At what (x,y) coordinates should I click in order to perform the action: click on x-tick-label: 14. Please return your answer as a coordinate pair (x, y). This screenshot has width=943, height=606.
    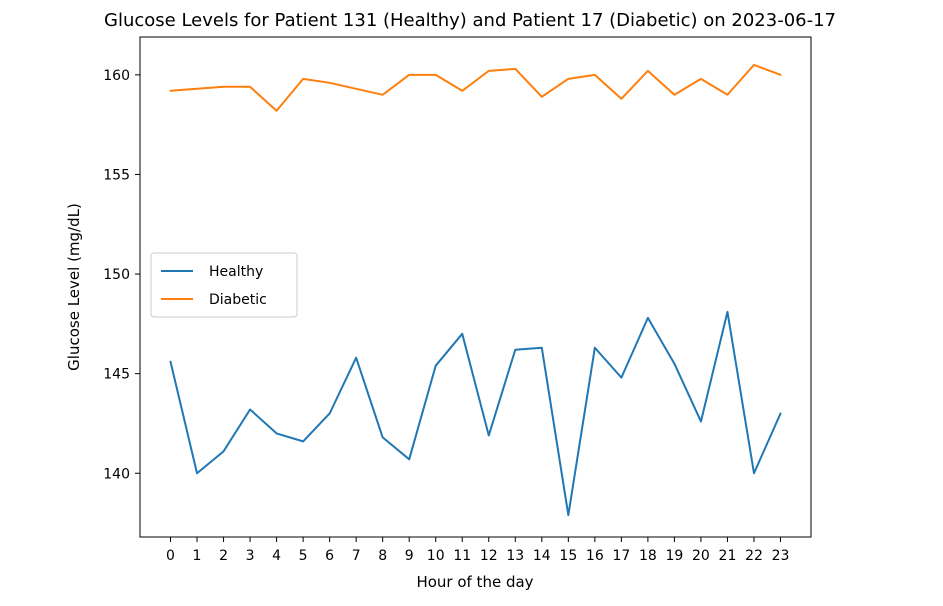
    Looking at the image, I should click on (542, 556).